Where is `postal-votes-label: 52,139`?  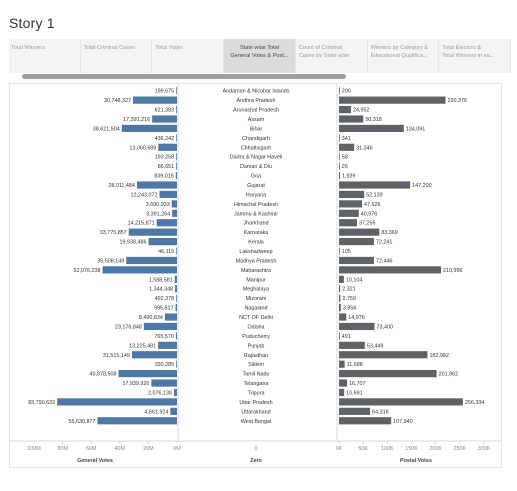 postal-votes-label: 52,139 is located at coordinates (374, 195).